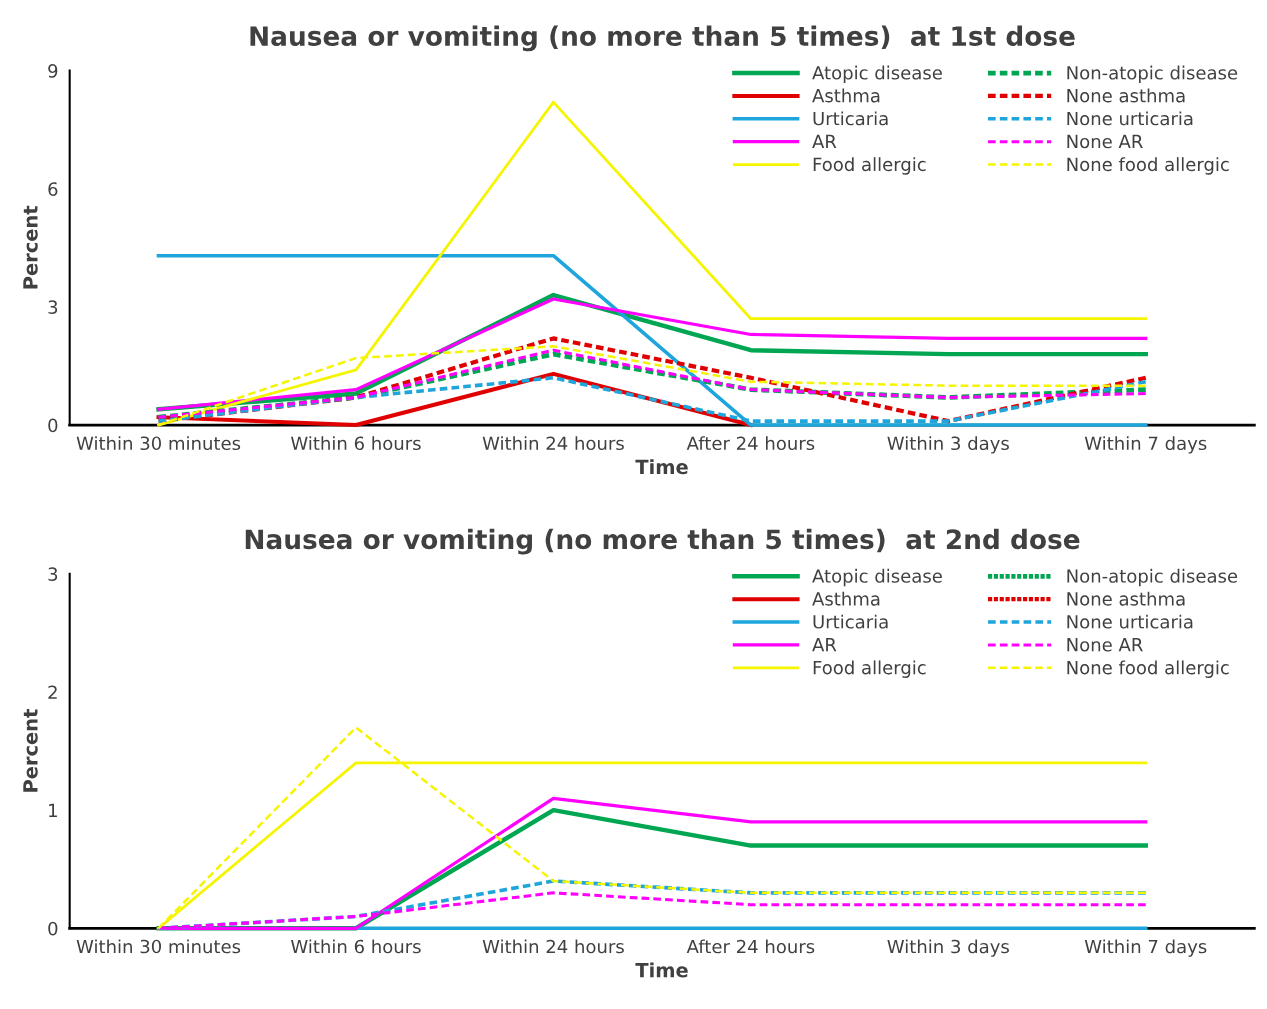 The width and height of the screenshot is (1267, 1009). Describe the element at coordinates (53, 189) in the screenshot. I see `y-tick-label: 6` at that location.